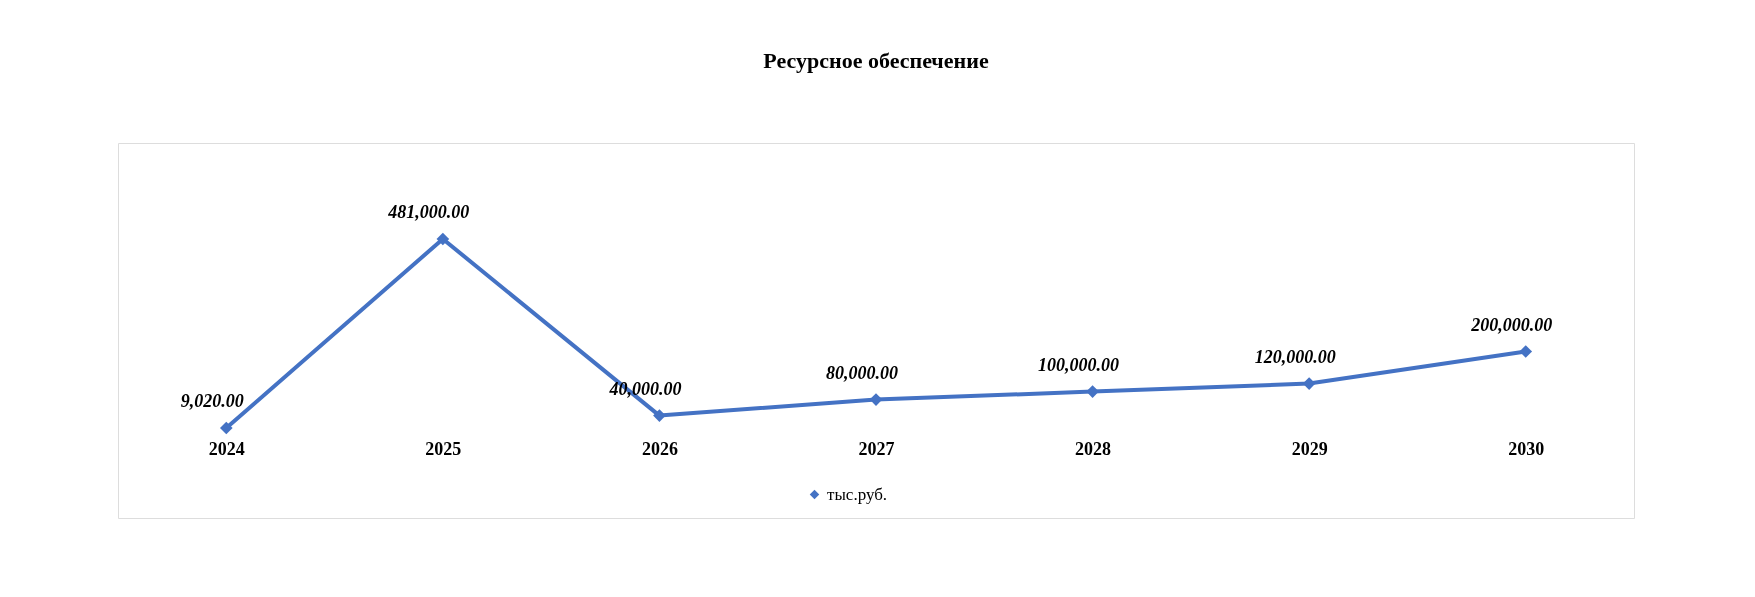 The width and height of the screenshot is (1755, 597). Describe the element at coordinates (212, 400) in the screenshot. I see `data-label: 9,020.00` at that location.